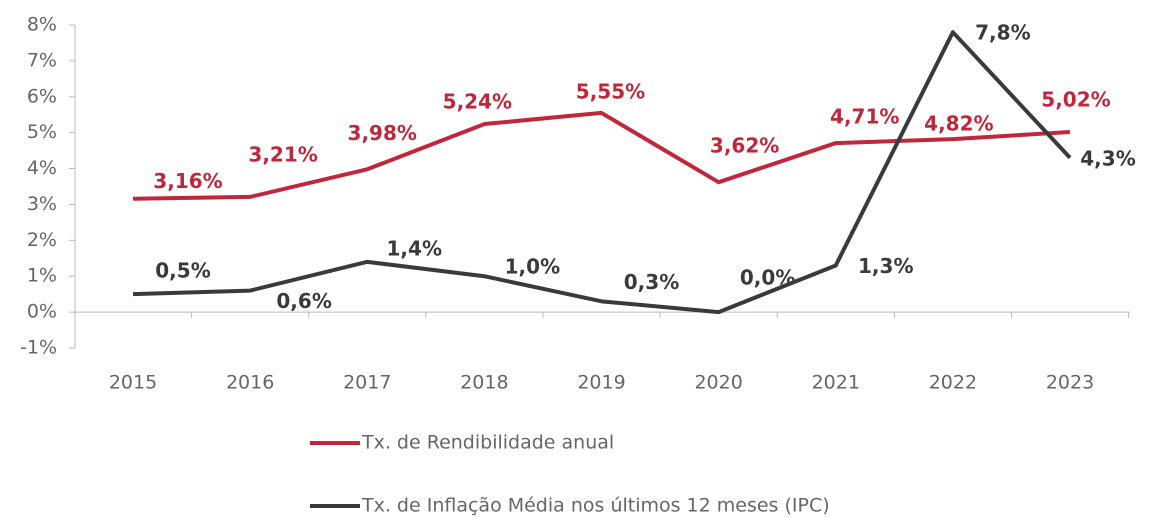 This screenshot has width=1150, height=517. Describe the element at coordinates (42, 276) in the screenshot. I see `y-tick-label: 1%` at that location.